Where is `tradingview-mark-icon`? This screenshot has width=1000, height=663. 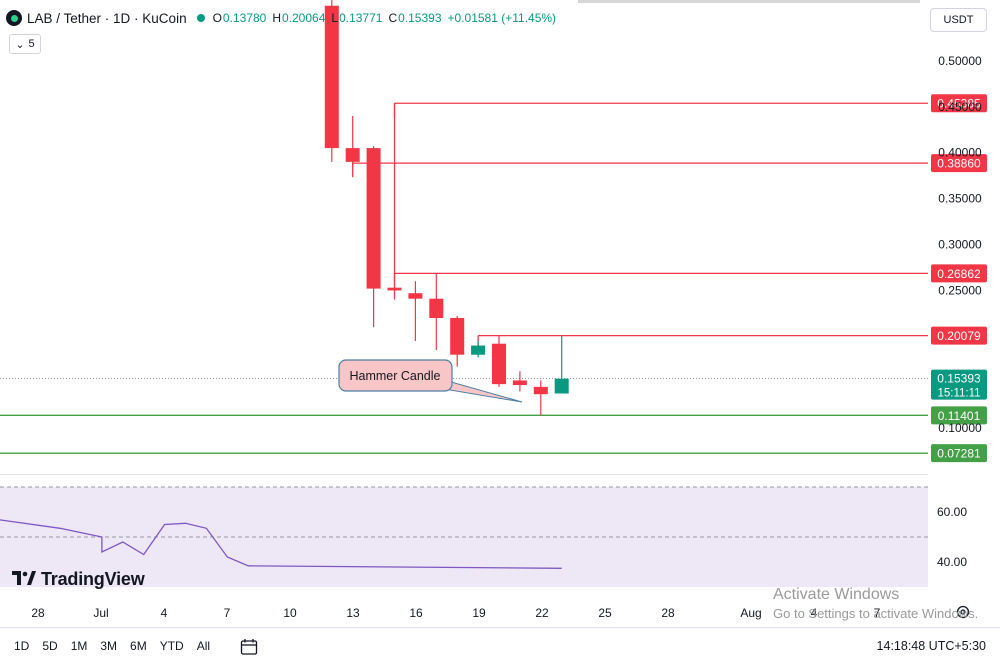 tradingview-mark-icon is located at coordinates (24, 579).